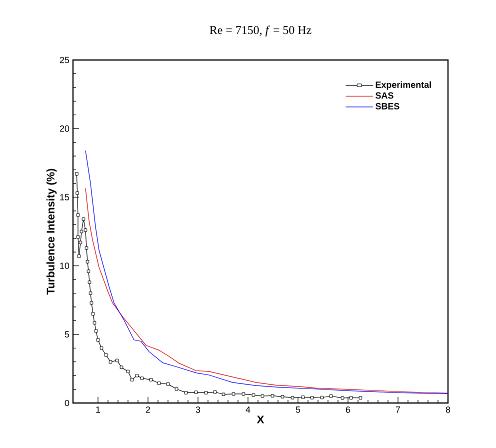 This screenshot has height=448, width=496. Describe the element at coordinates (65, 60) in the screenshot. I see `y-tick-label: 25` at that location.